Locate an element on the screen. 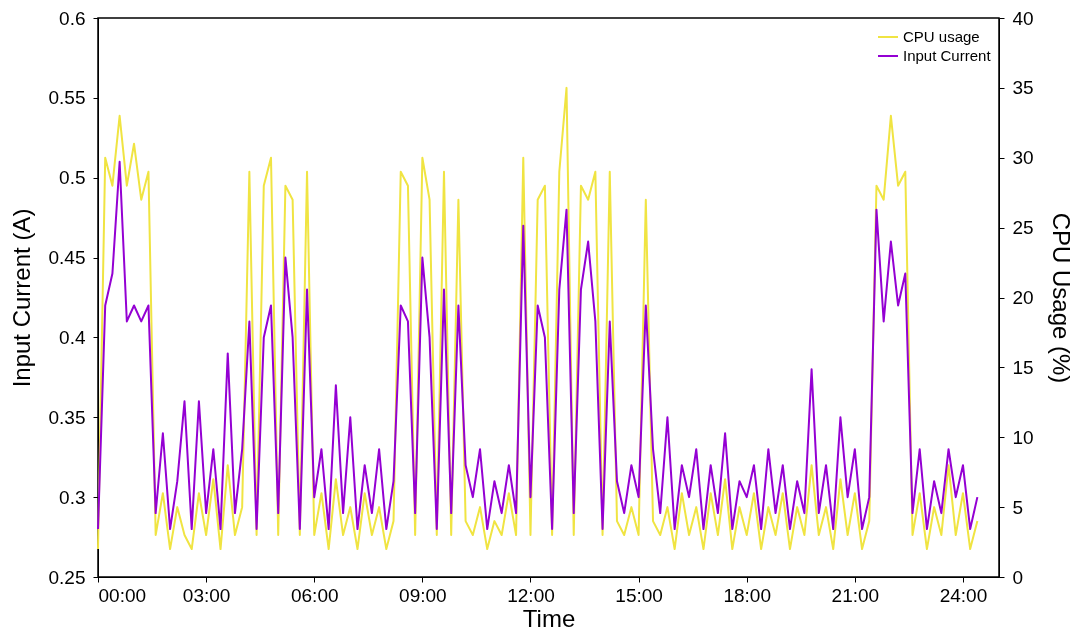 Image resolution: width=1092 pixels, height=634 pixels. x-tick-label: 00:00 is located at coordinates (122, 595).